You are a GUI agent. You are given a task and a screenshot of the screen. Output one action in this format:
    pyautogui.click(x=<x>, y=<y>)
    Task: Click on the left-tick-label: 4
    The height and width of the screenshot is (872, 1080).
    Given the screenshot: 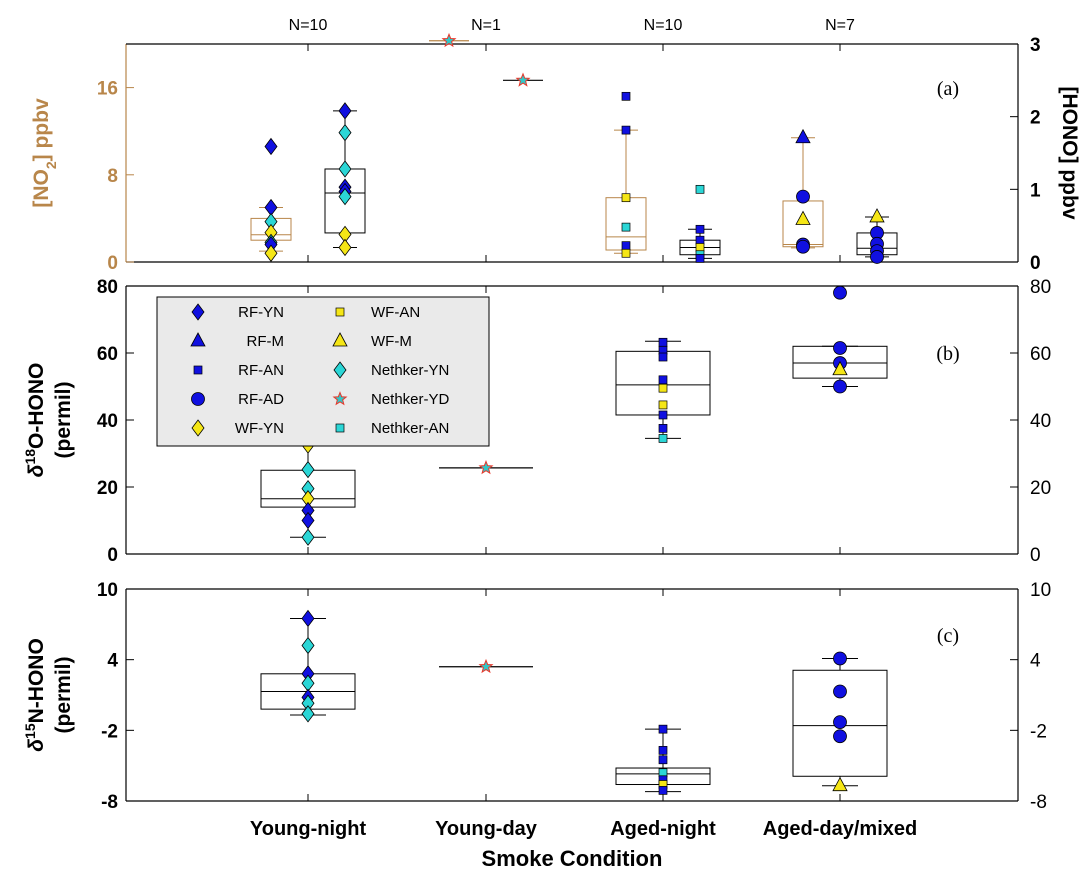 What is the action you would take?
    pyautogui.click(x=112, y=661)
    